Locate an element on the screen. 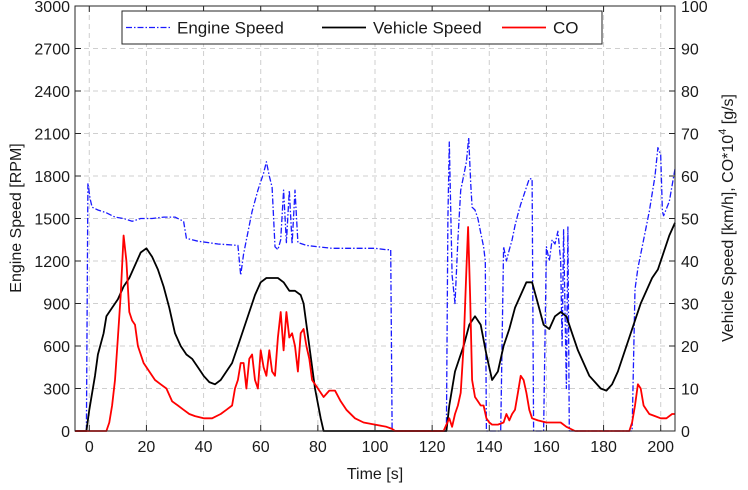  right-y-axis-label: Vehicle Speed [km/h], CO*104 [g/s] is located at coordinates (727, 218).